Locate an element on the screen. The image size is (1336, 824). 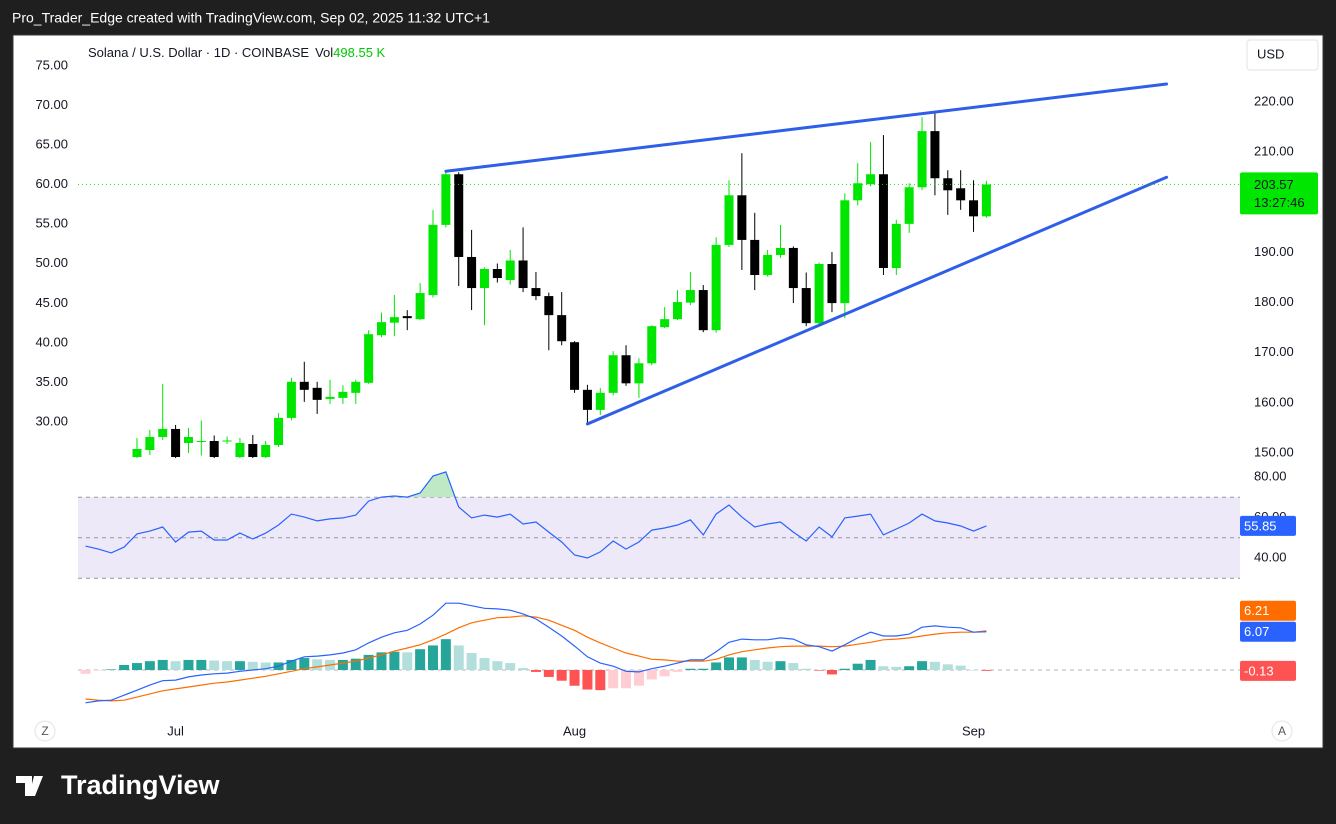
y-tick-label: 190.00 is located at coordinates (1274, 251).